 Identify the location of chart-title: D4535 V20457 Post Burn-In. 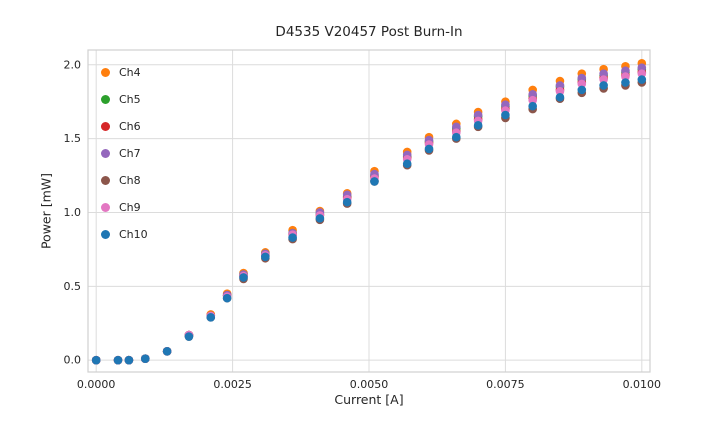
(369, 32).